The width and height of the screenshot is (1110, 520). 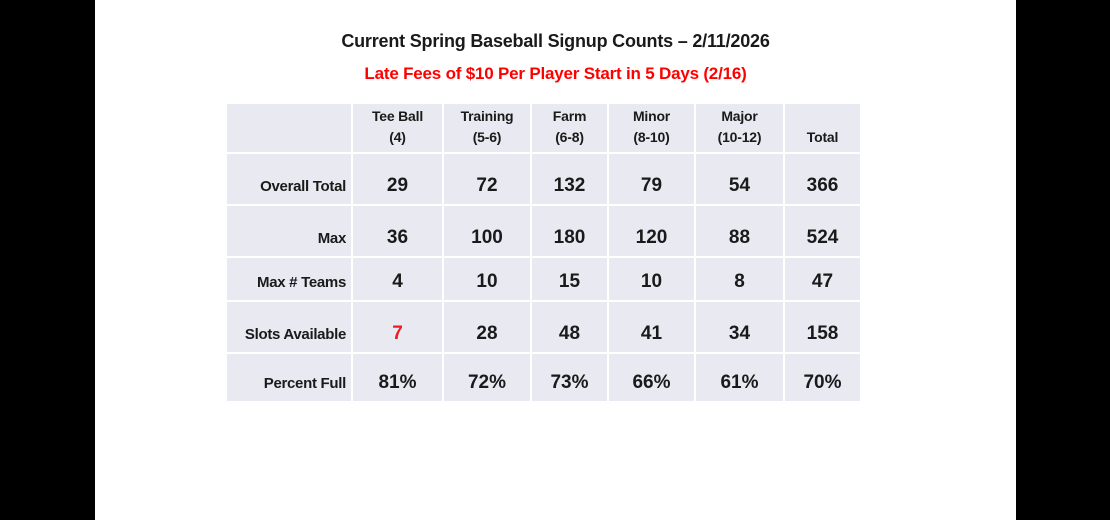 I want to click on row-label: Percent Full, so click(x=289, y=377).